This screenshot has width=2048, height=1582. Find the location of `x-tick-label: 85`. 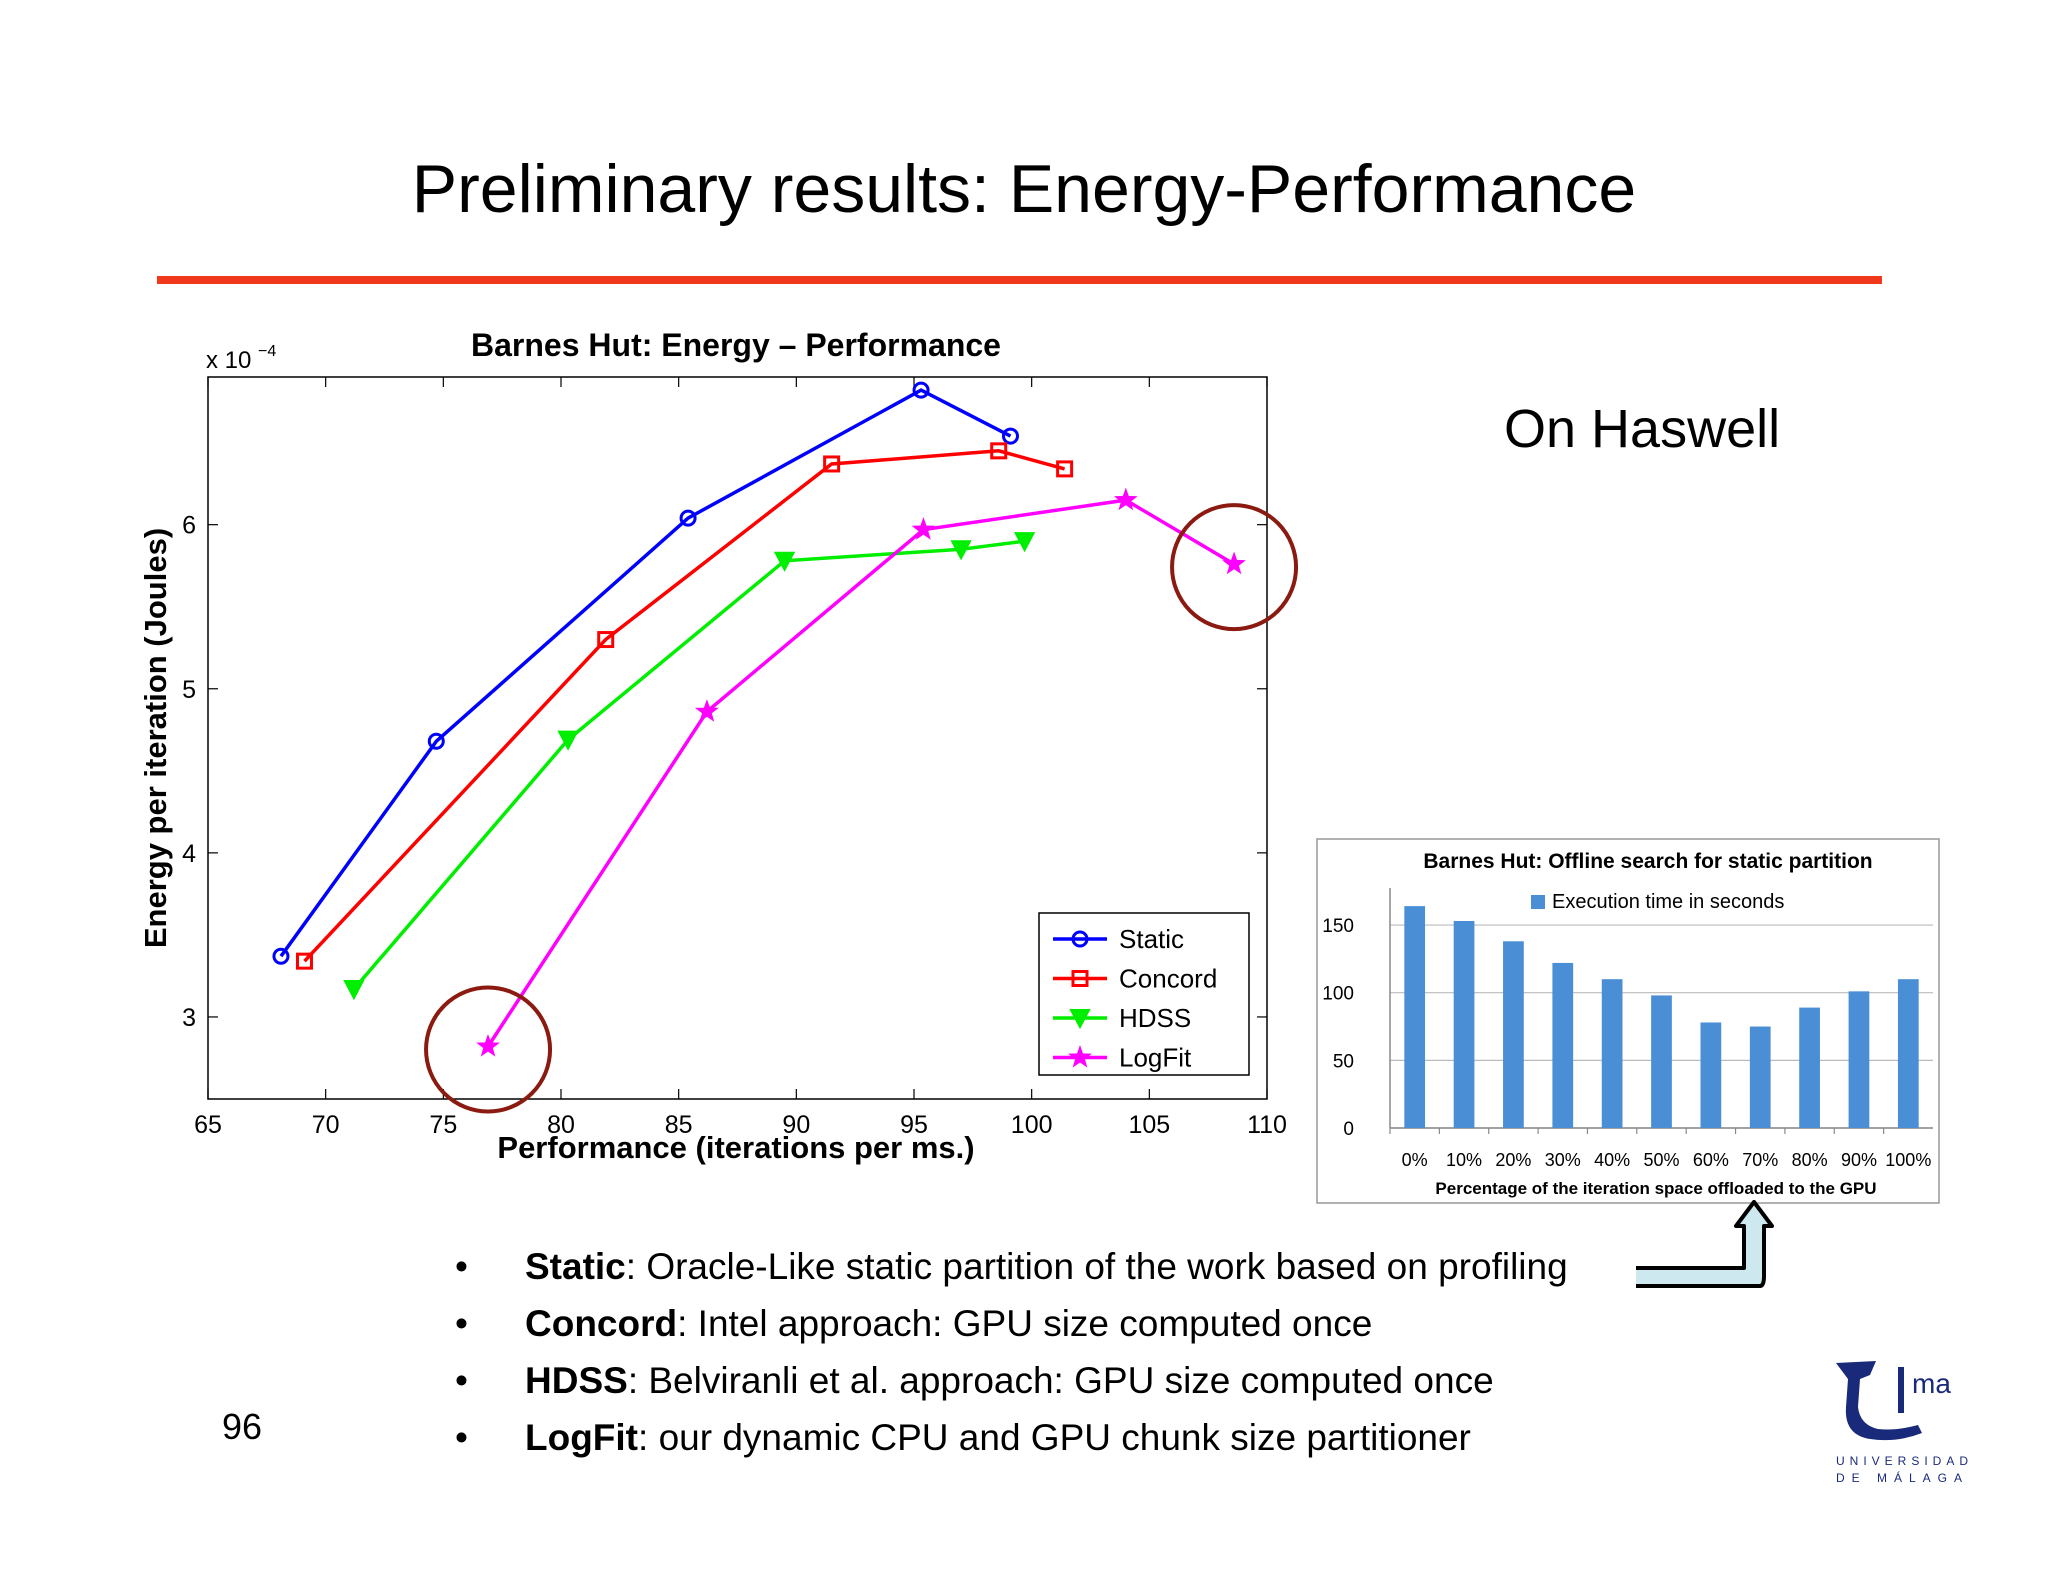

x-tick-label: 85 is located at coordinates (679, 1125).